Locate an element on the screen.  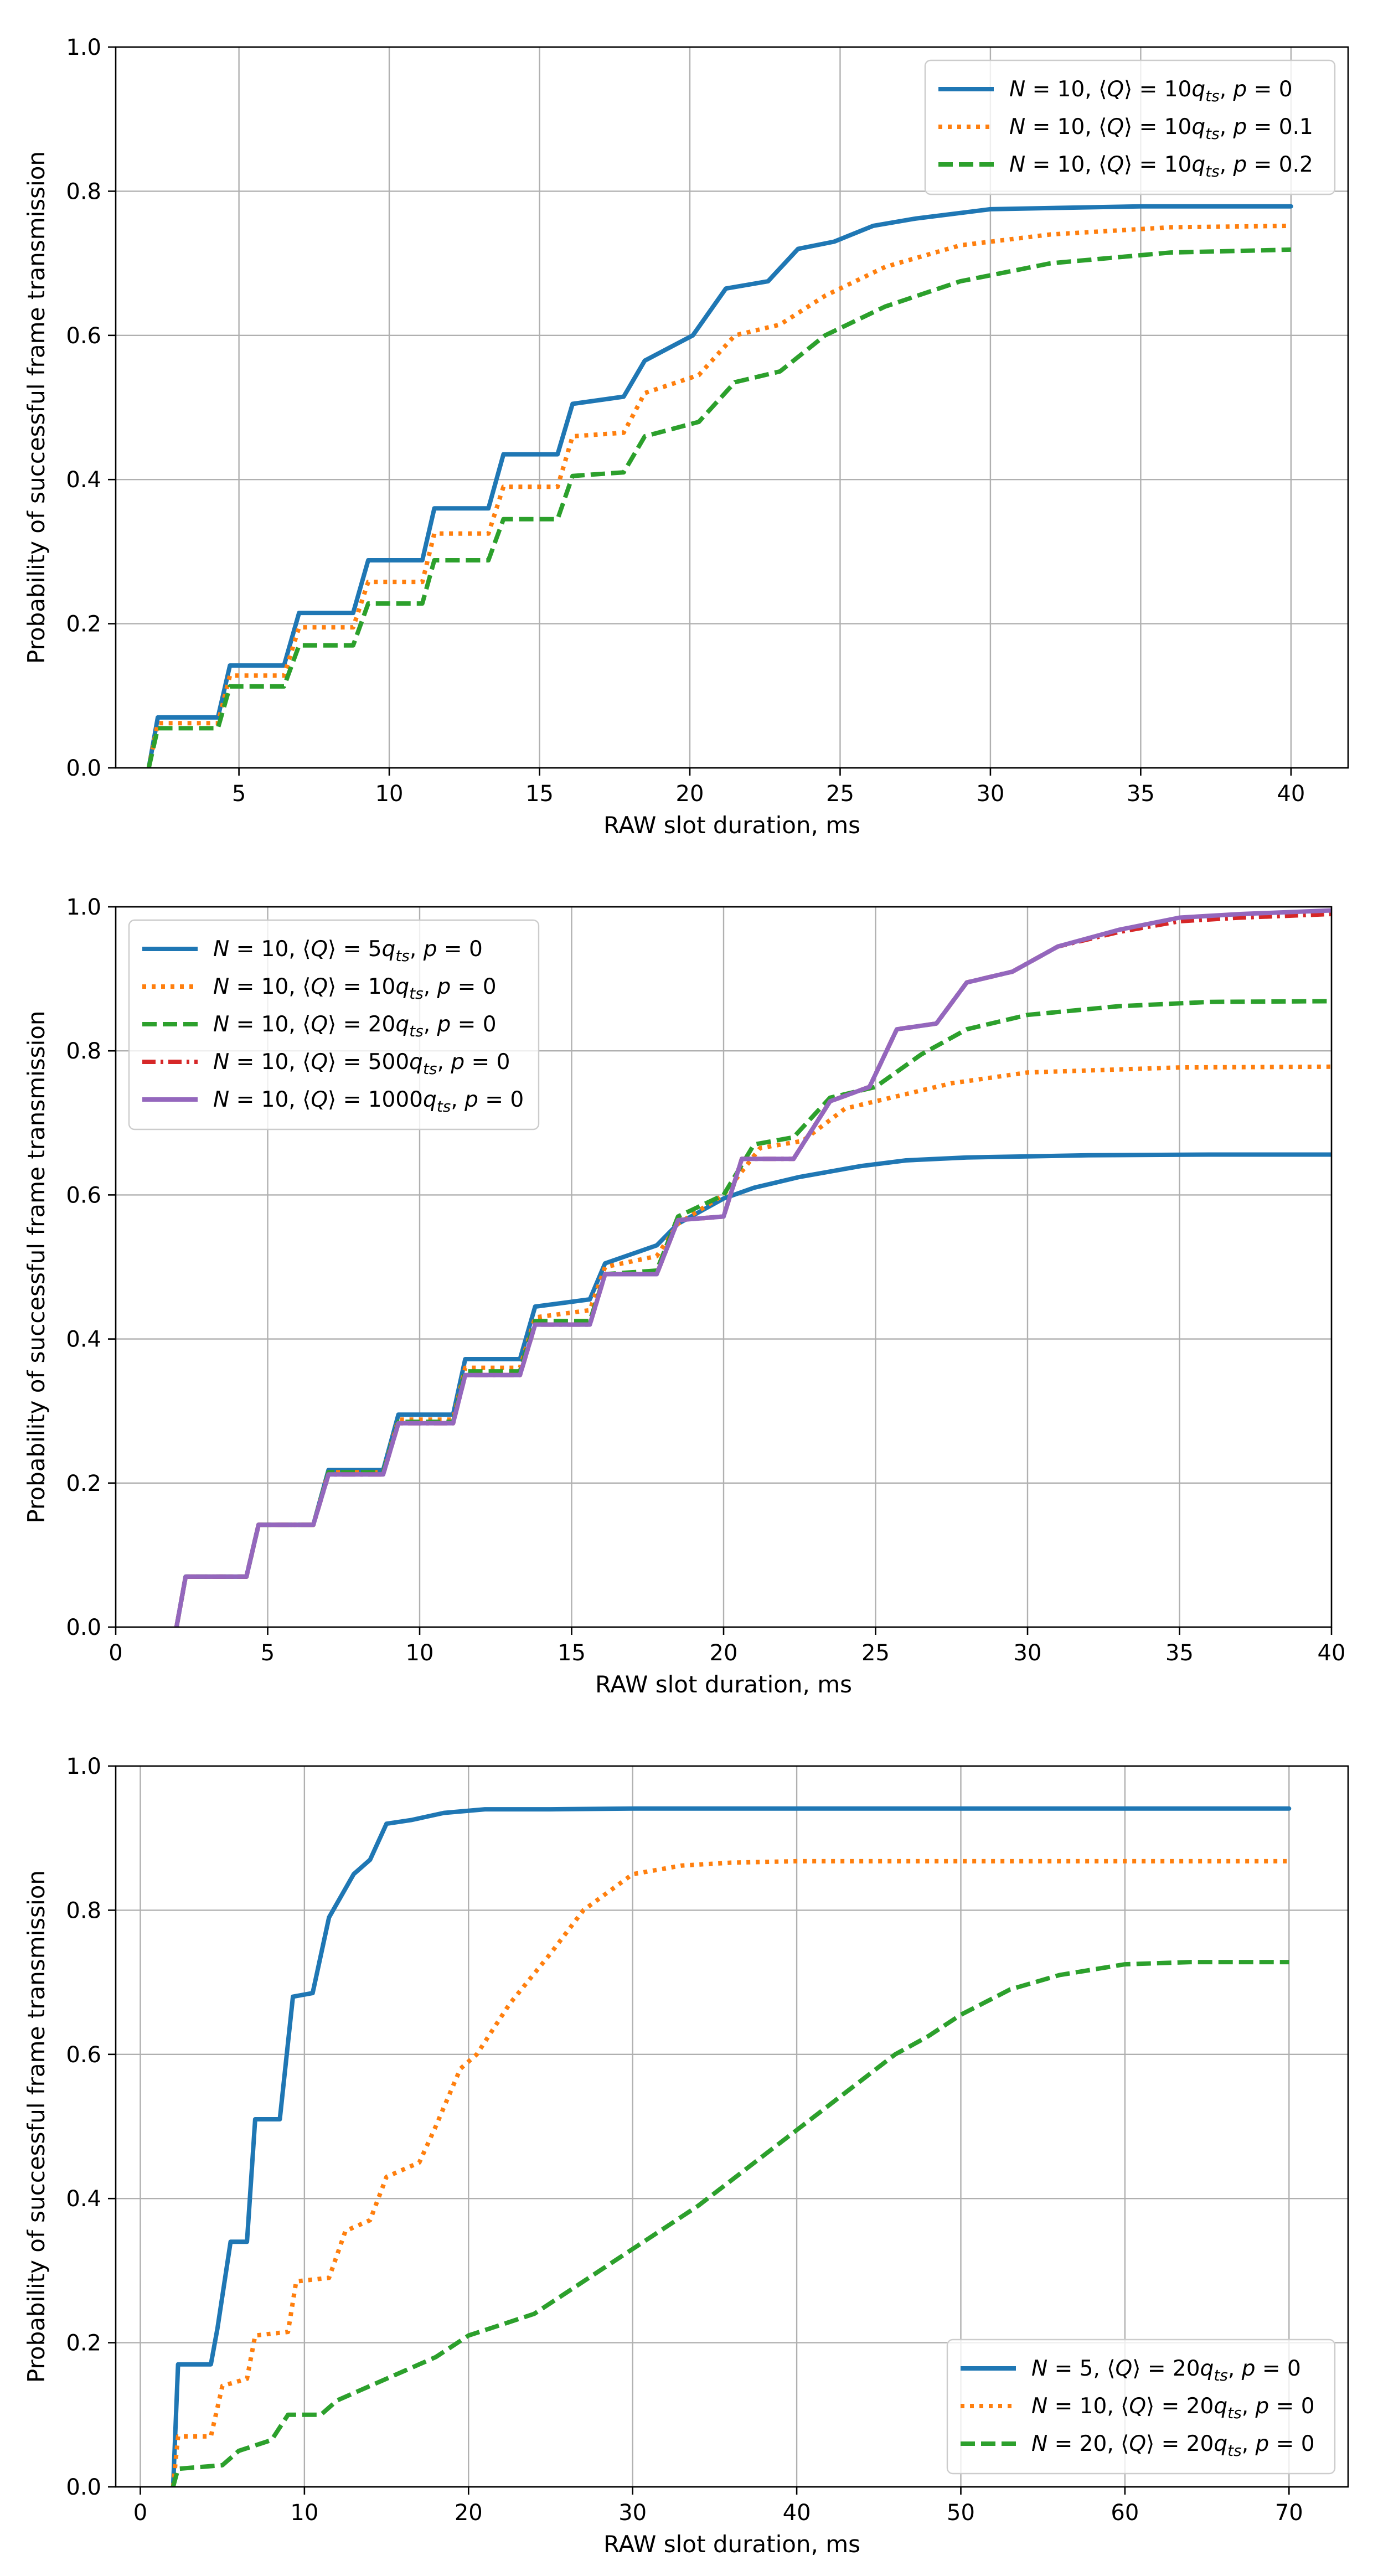
chart-1-legend-box is located at coordinates (1130, 127).